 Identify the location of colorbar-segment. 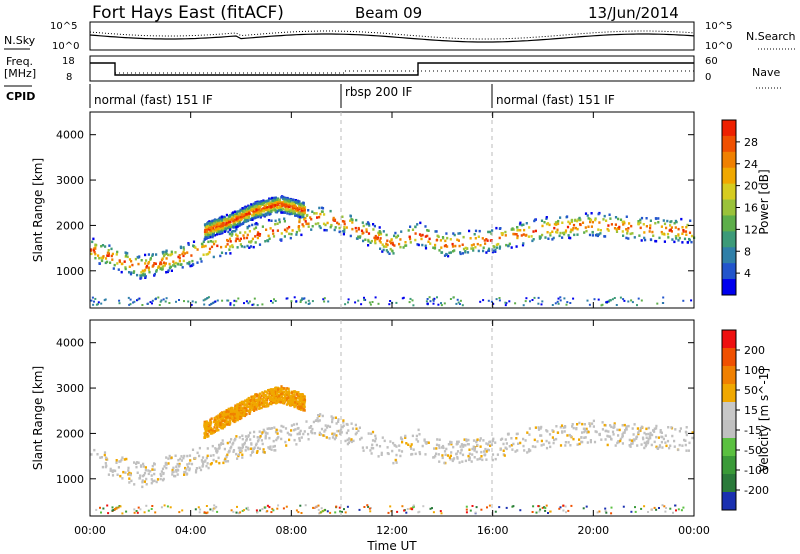
(729, 411).